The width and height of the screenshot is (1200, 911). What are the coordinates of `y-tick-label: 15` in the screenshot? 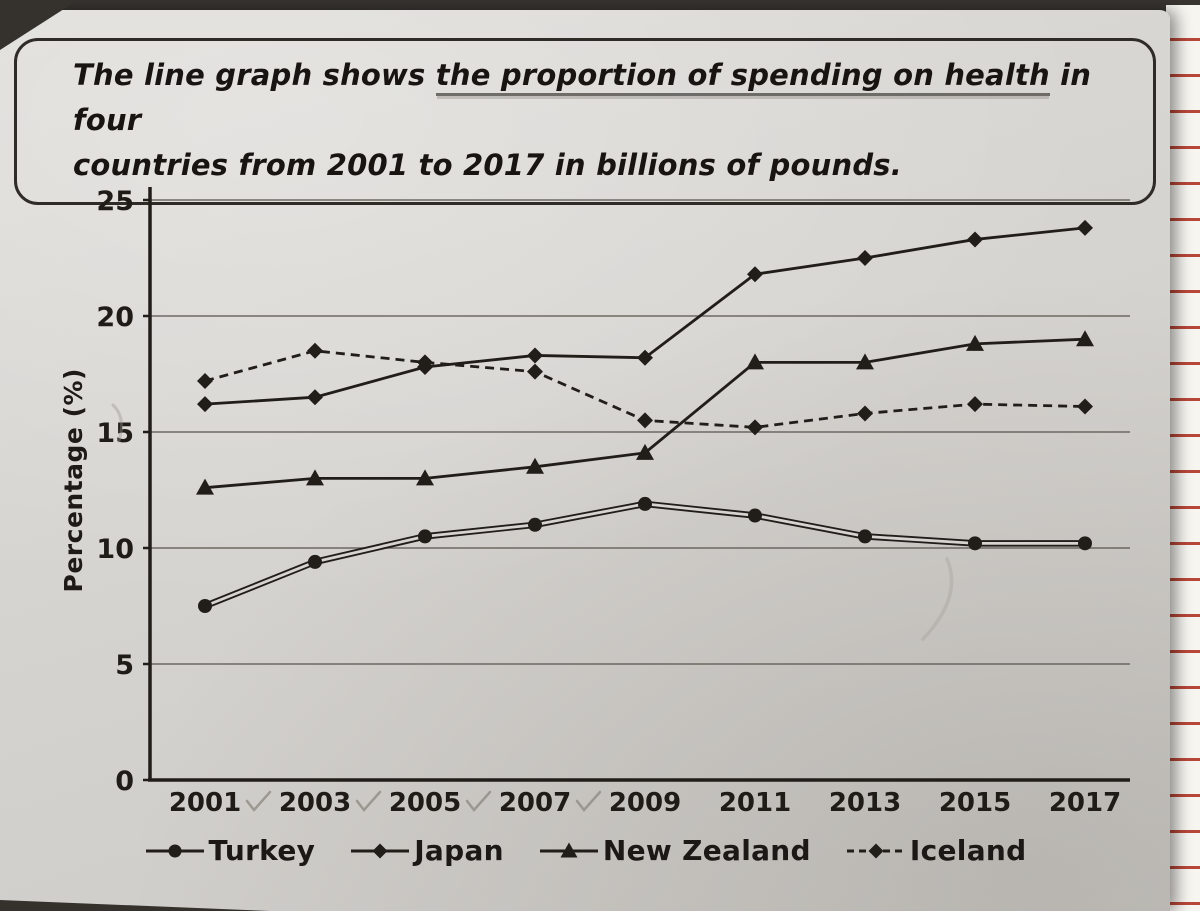 It's located at (115, 433).